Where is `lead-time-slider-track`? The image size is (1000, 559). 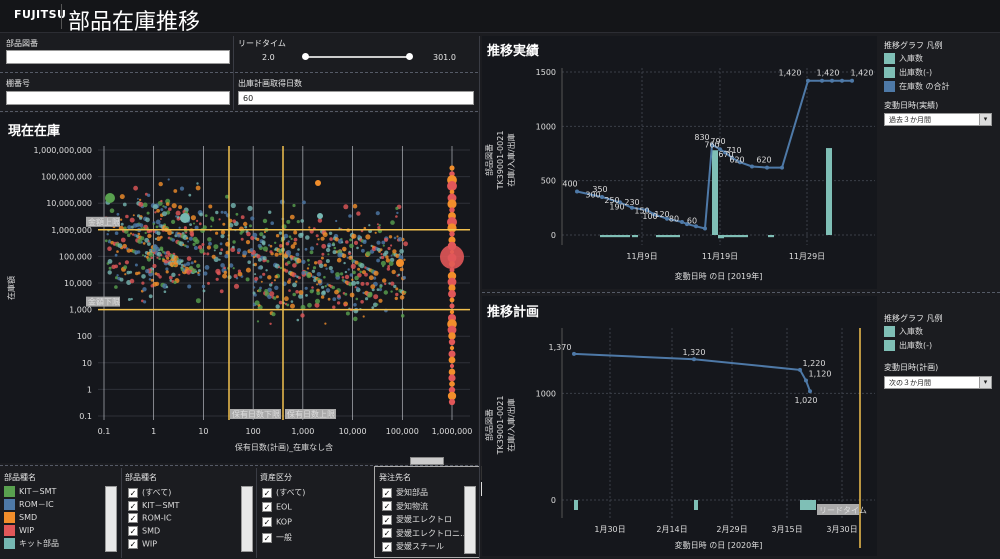 lead-time-slider-track is located at coordinates (357, 57).